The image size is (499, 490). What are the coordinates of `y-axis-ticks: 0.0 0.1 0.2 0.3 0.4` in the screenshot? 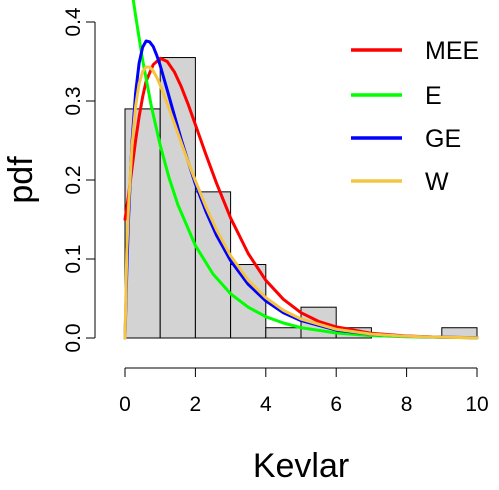 It's located at (78, 180).